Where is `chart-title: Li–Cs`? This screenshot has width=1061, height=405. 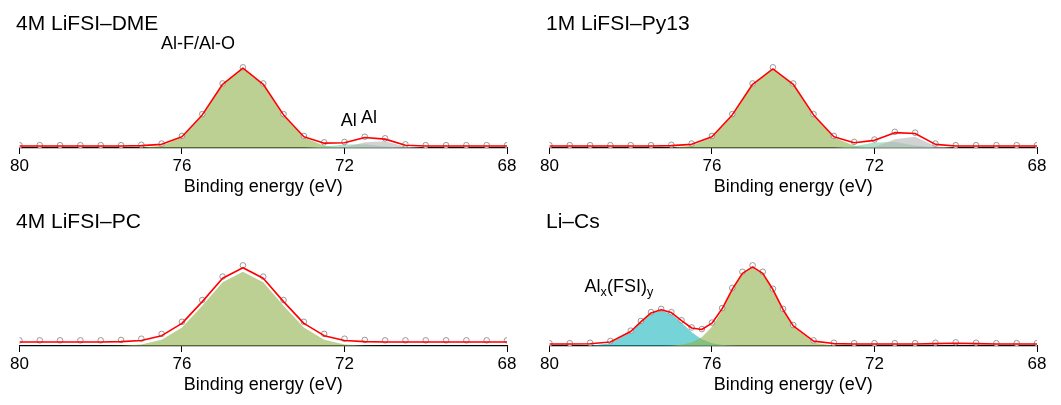 chart-title: Li–Cs is located at coordinates (573, 221).